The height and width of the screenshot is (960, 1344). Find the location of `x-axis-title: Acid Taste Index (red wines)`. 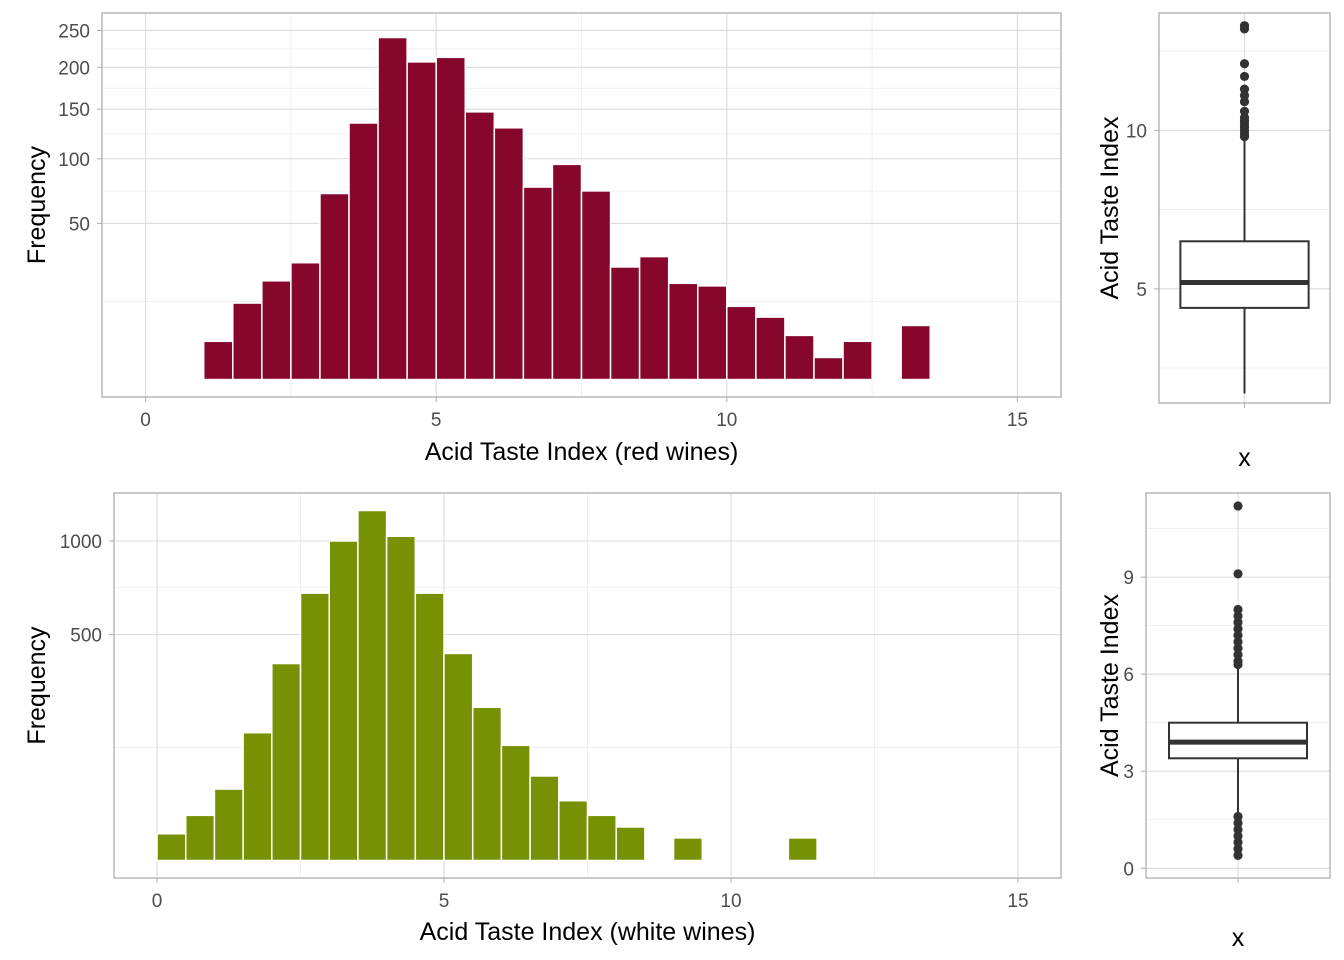

x-axis-title: Acid Taste Index (red wines) is located at coordinates (582, 452).